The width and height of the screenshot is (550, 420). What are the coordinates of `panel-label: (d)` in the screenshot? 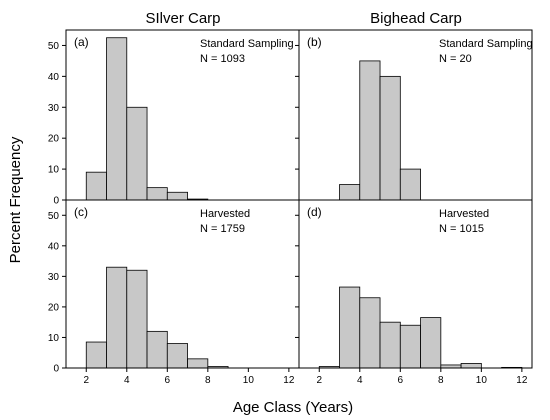 It's located at (314, 212).